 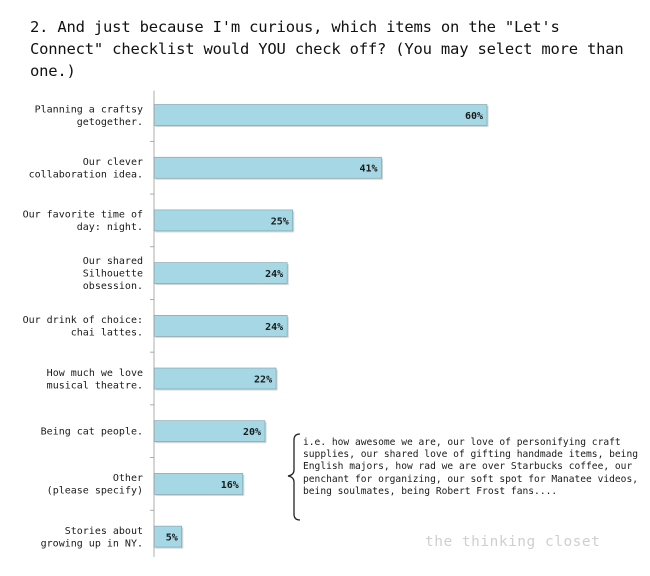 What do you see at coordinates (95, 485) in the screenshot?
I see `category-label: Other (please specify)` at bounding box center [95, 485].